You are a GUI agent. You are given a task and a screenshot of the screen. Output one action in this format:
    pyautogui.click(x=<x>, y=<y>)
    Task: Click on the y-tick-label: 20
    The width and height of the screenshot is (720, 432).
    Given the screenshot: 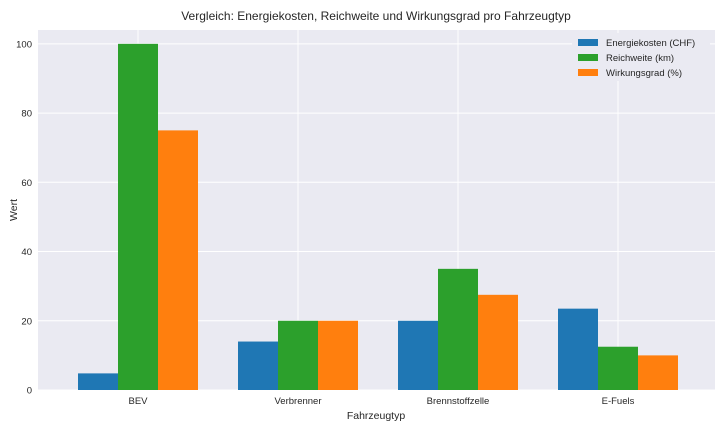 What is the action you would take?
    pyautogui.click(x=26, y=321)
    